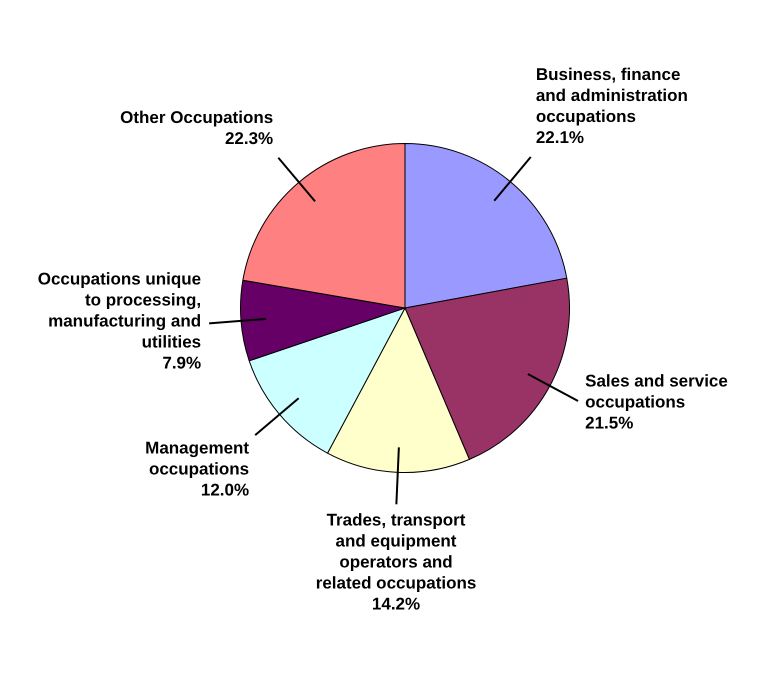 The image size is (775, 682). Describe the element at coordinates (656, 392) in the screenshot. I see `slice-label: Sales and service occupations` at that location.